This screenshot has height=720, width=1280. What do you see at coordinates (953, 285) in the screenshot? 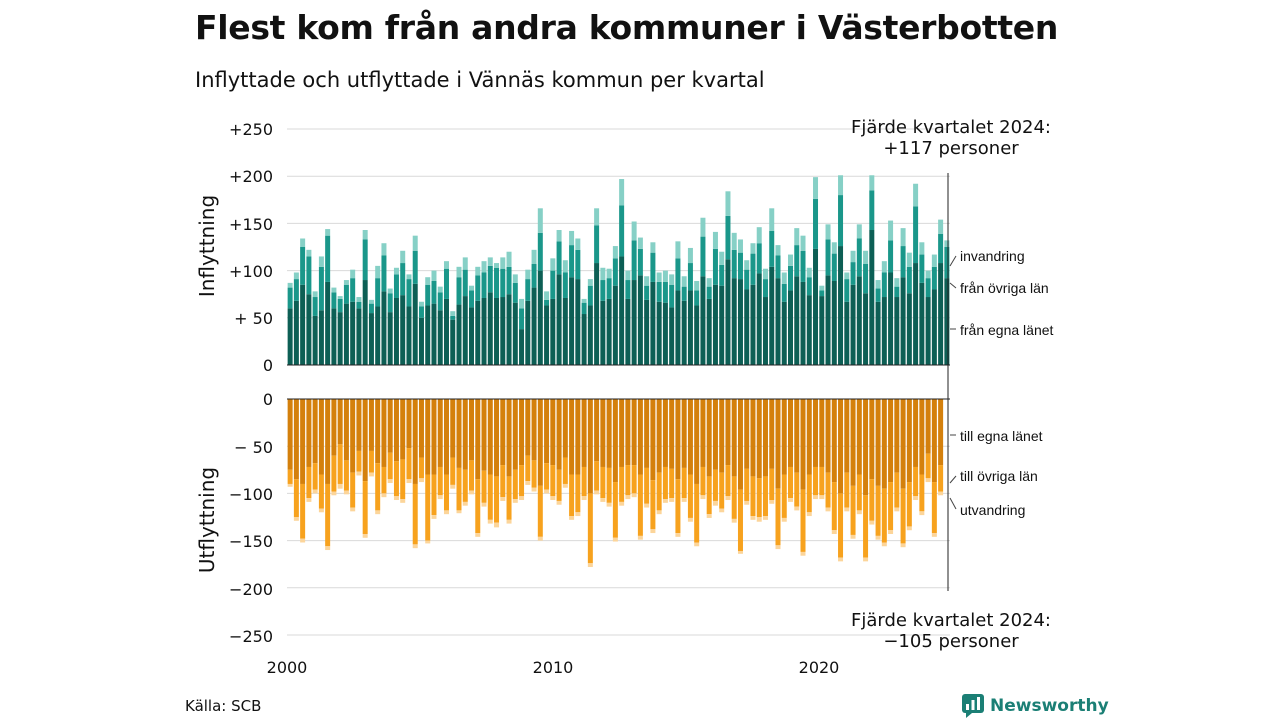
I see `series-leader` at bounding box center [953, 285].